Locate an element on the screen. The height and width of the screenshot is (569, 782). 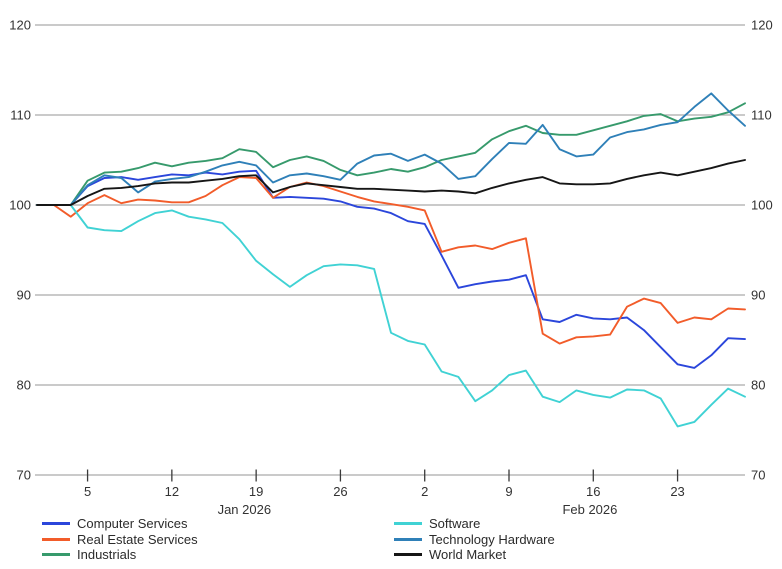
y-axis-label-left-80: 80 is located at coordinates (24, 385).